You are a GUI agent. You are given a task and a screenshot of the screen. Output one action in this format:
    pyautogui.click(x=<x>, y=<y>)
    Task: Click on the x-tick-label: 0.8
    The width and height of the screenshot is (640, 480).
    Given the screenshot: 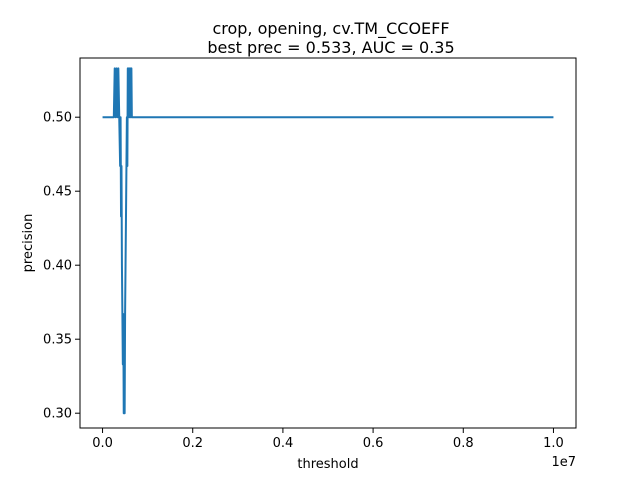 What is the action you would take?
    pyautogui.click(x=463, y=443)
    